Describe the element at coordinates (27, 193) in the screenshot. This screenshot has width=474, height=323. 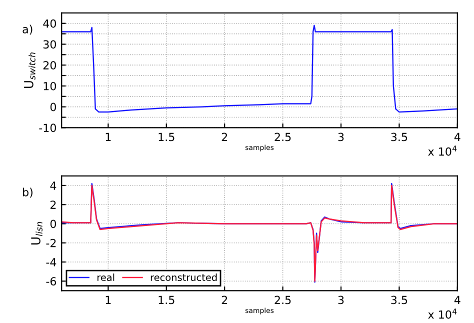
I see `text: b)` at that location.